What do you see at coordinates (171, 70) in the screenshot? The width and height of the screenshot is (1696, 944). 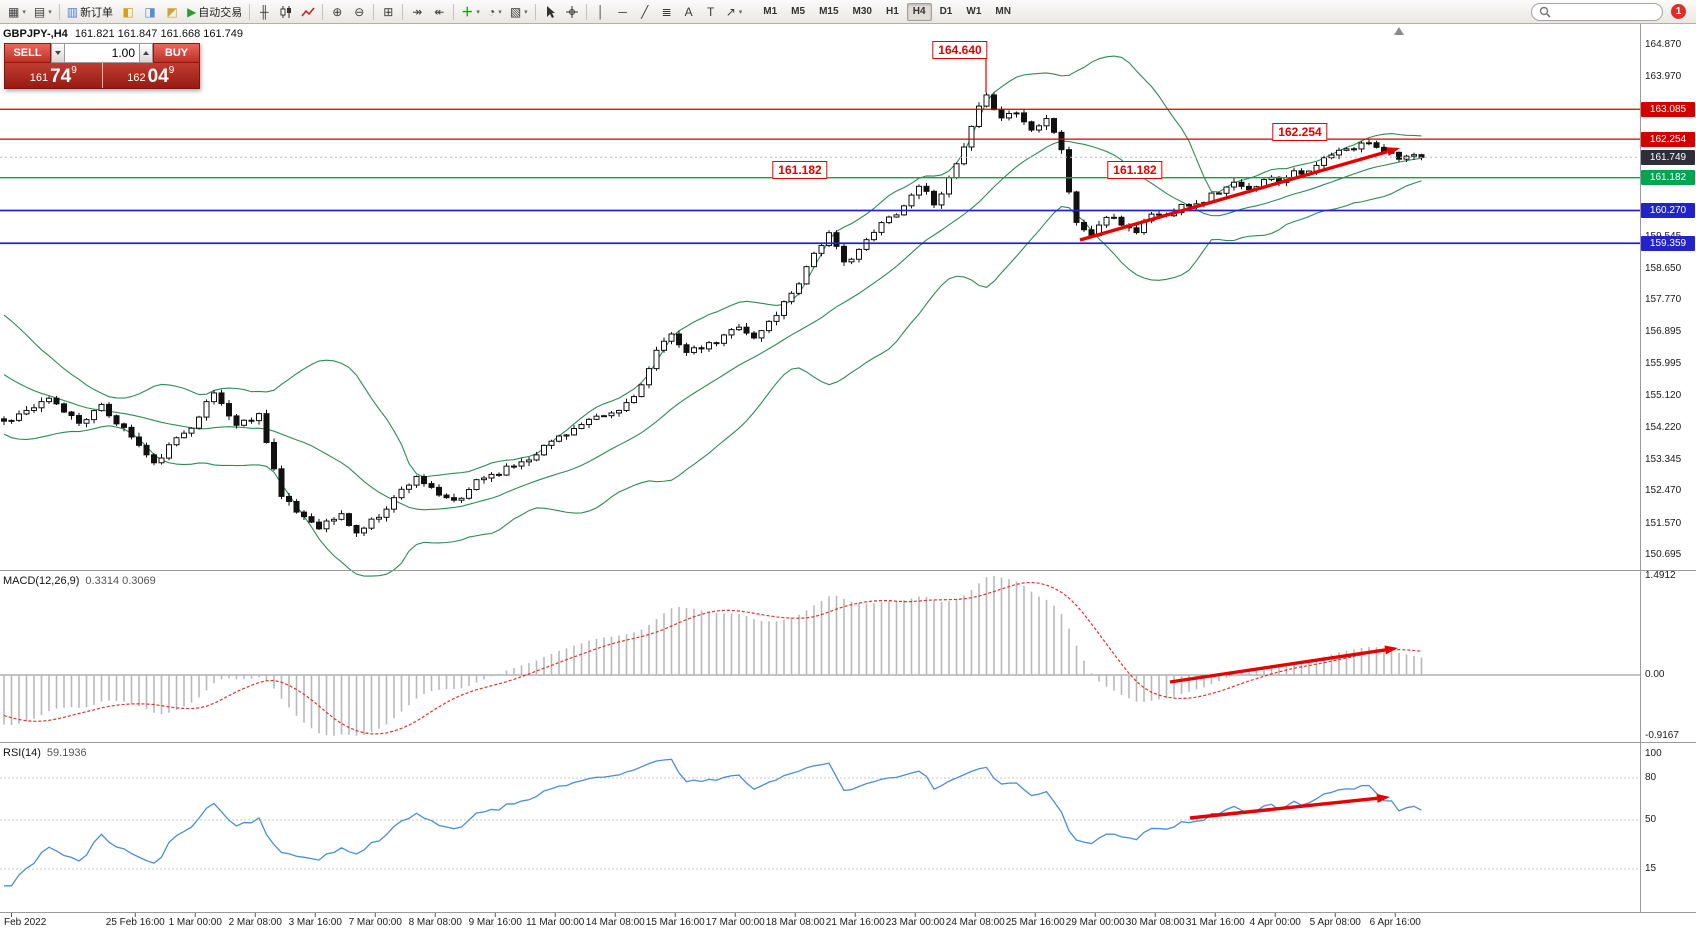 I see `buy-price-sup: 9` at bounding box center [171, 70].